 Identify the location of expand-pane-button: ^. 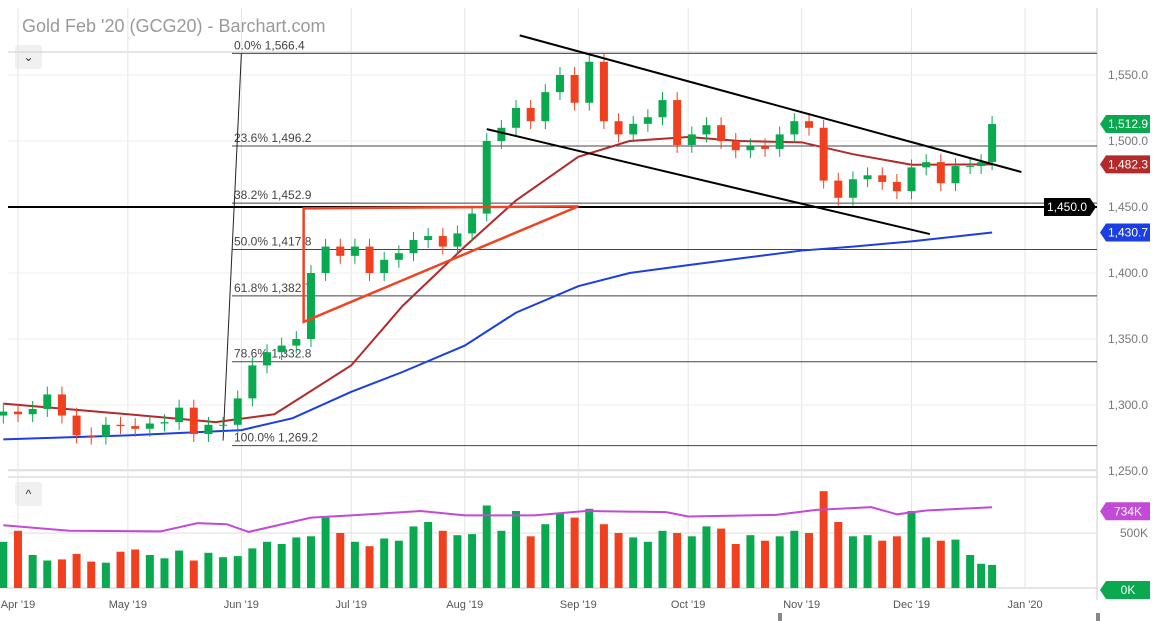
(28, 494).